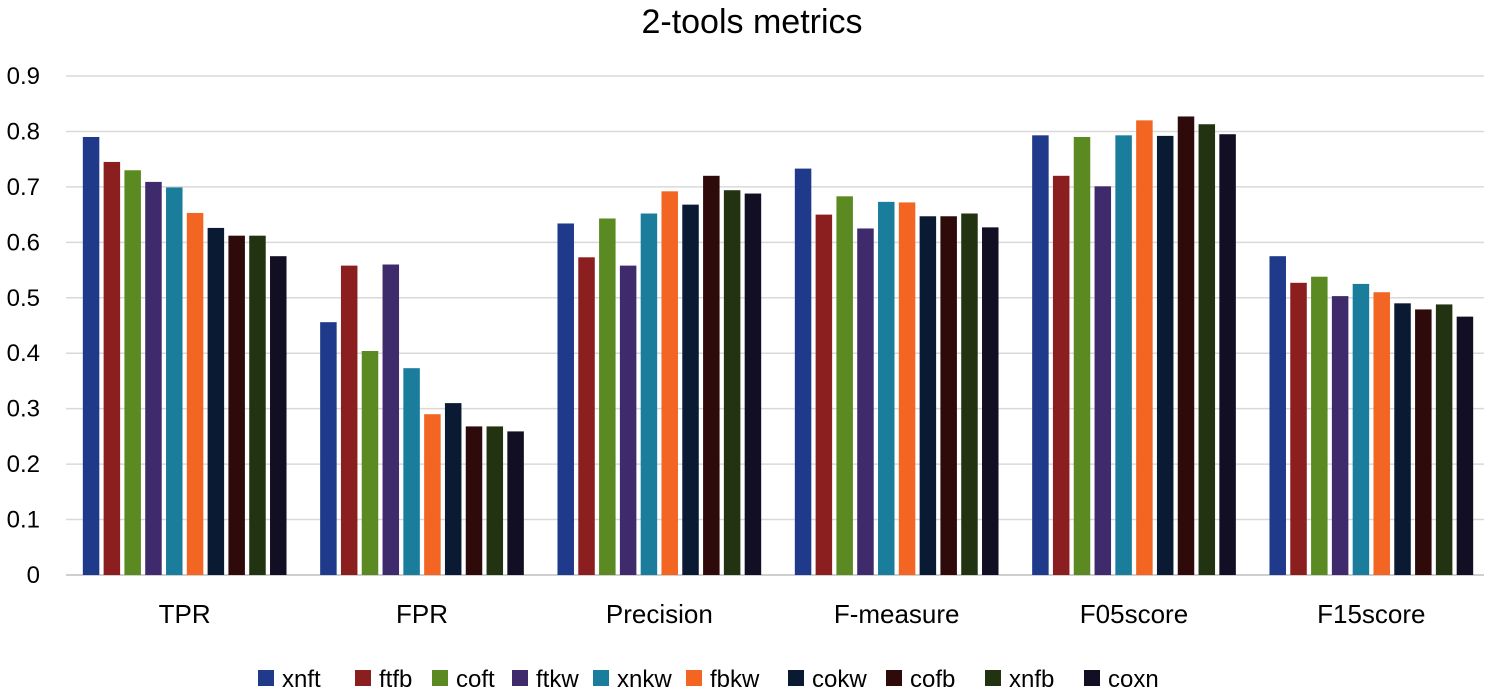 This screenshot has height=696, width=1490. Describe the element at coordinates (865, 401) in the screenshot. I see `bar-ftkw-f-measure` at that location.